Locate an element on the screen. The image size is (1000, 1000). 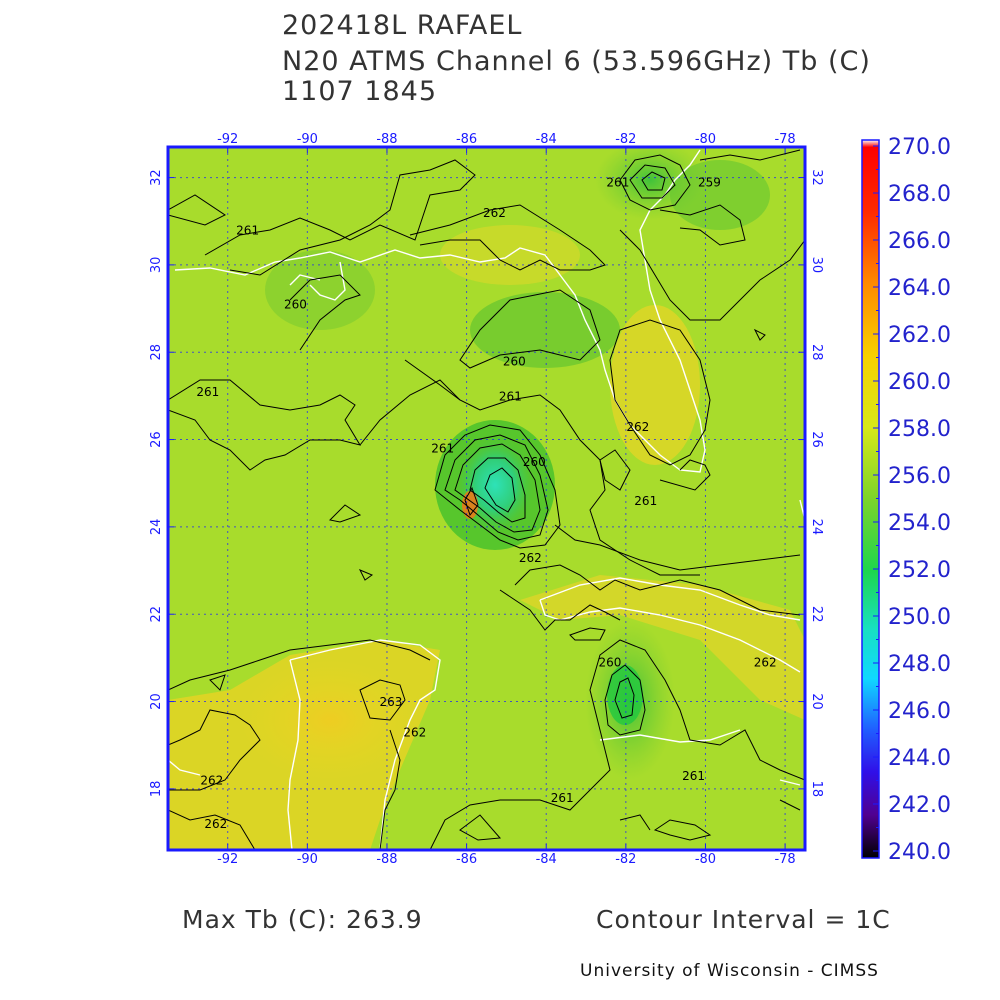
colorbar-label: 268.0 is located at coordinates (919, 194).